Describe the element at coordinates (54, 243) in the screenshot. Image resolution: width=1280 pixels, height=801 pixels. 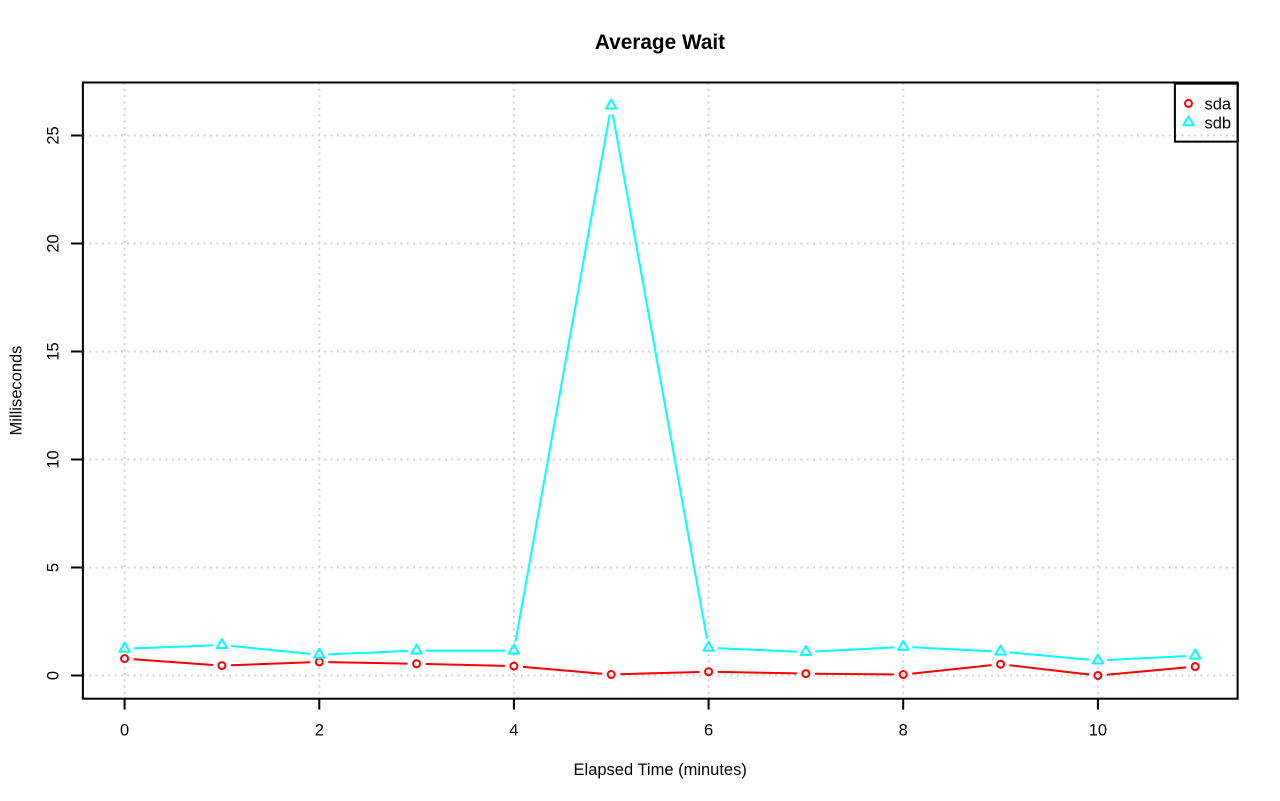
I see `svg-text: 20` at that location.